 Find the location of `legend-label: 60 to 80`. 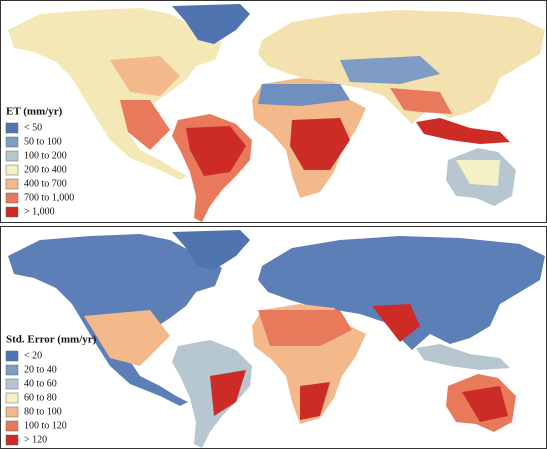

legend-label: 60 to 80 is located at coordinates (40, 397).